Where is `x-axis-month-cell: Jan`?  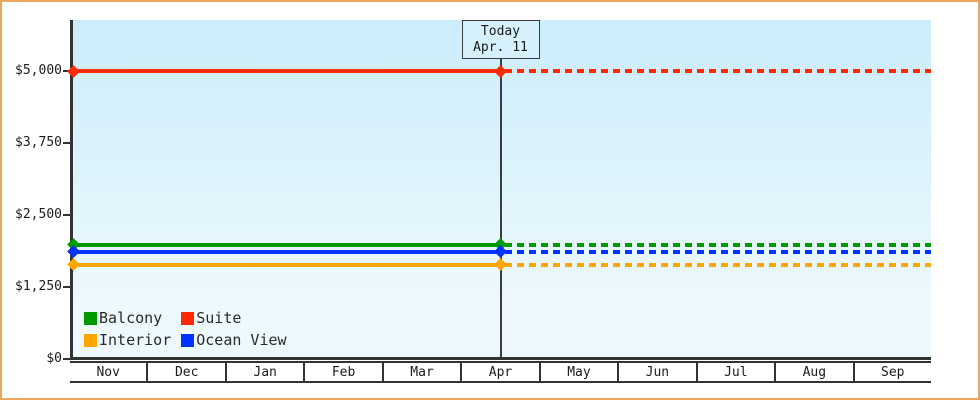 x-axis-month-cell: Jan is located at coordinates (263, 372).